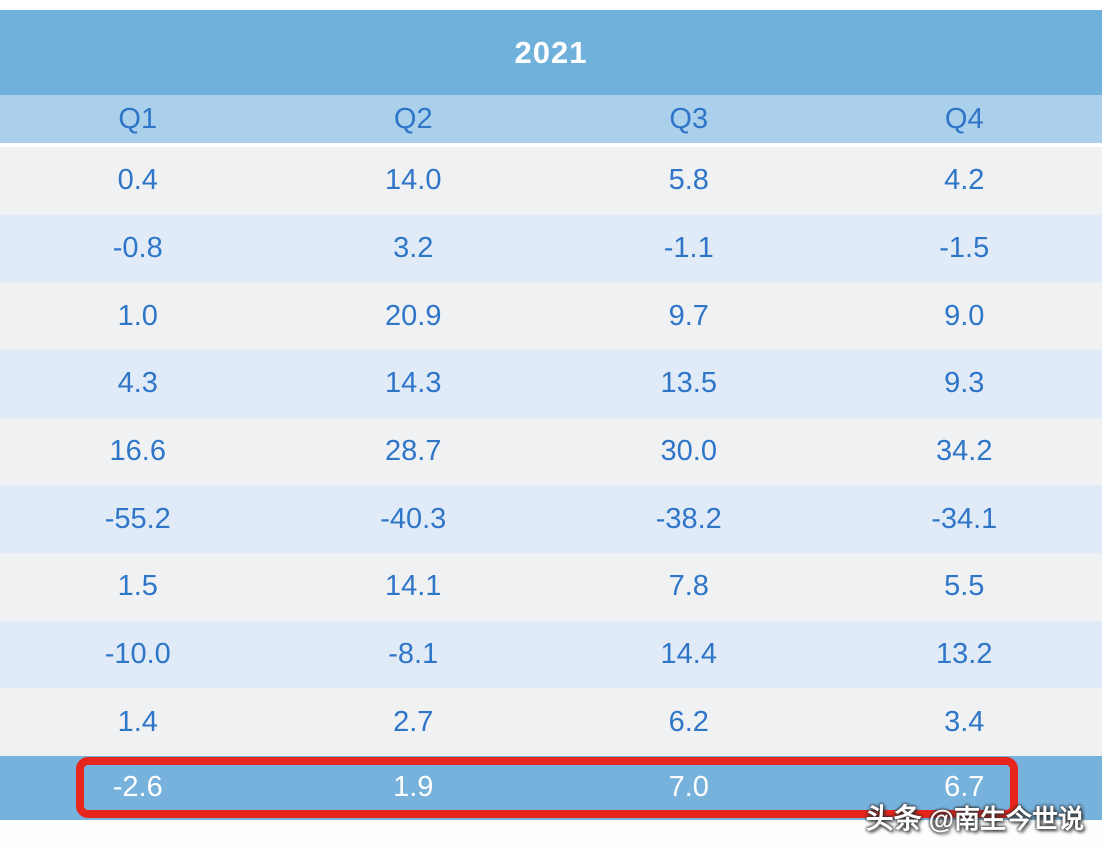 This screenshot has width=1102, height=850. What do you see at coordinates (551, 119) in the screenshot?
I see `column-header-row: Q1 Q2 Q3 Q4` at bounding box center [551, 119].